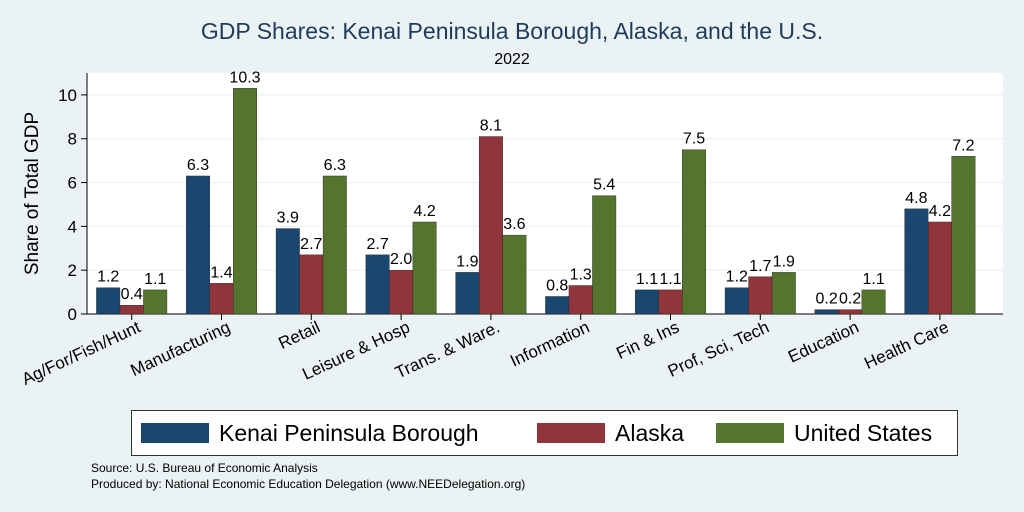 The width and height of the screenshot is (1024, 512). I want to click on data-label: 8.1, so click(491, 126).